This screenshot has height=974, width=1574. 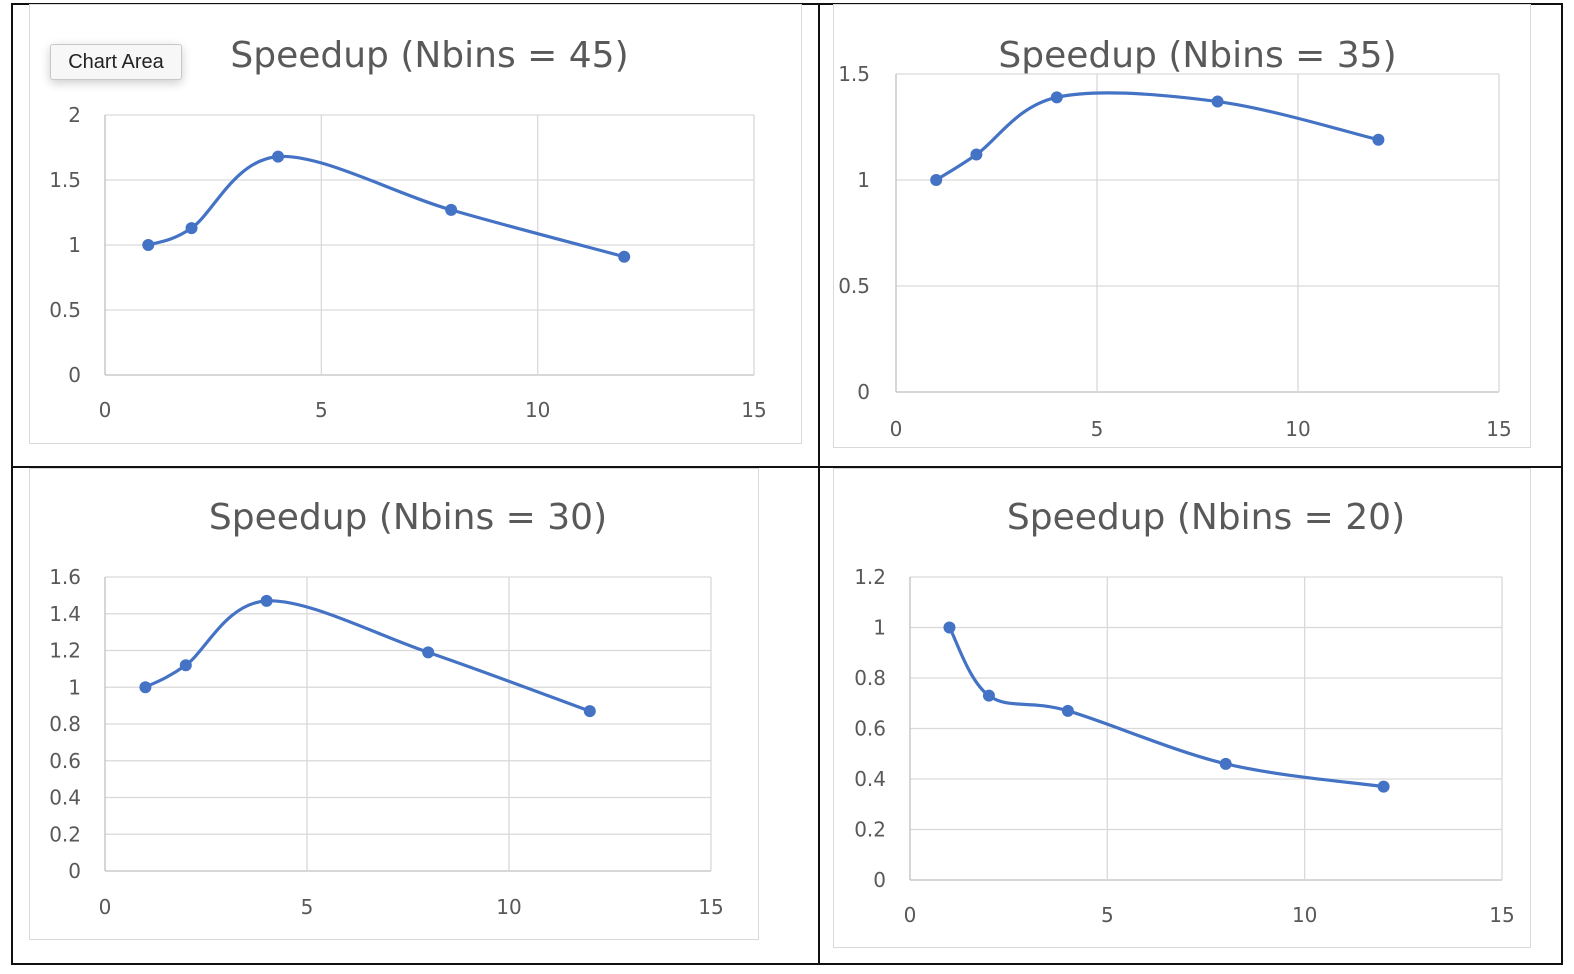 What do you see at coordinates (65, 614) in the screenshot?
I see `y-tick-label: 1.4` at bounding box center [65, 614].